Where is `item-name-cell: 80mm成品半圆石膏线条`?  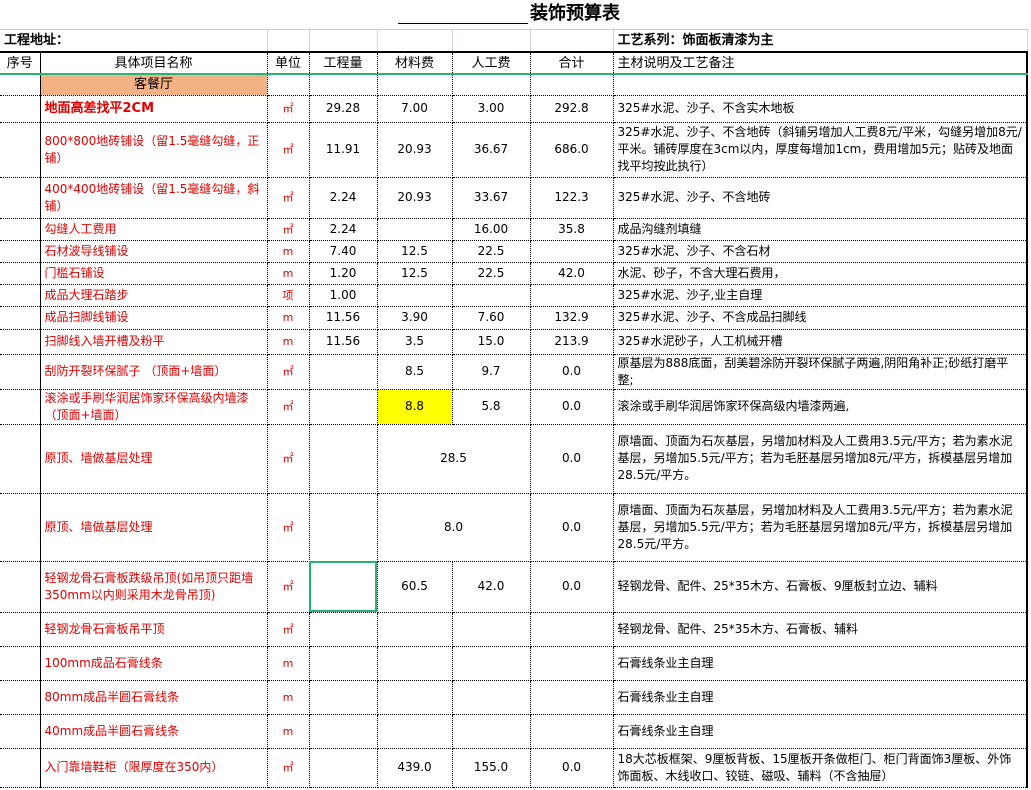 item-name-cell: 80mm成品半圆石膏线条 is located at coordinates (154, 697).